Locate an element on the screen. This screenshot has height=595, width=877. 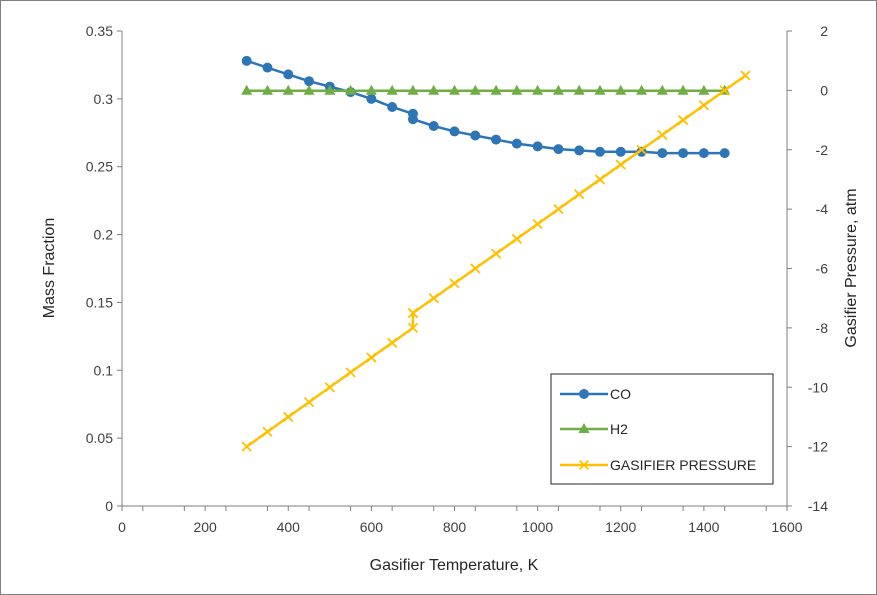
y-tick-label: 0.2 is located at coordinates (104, 235).